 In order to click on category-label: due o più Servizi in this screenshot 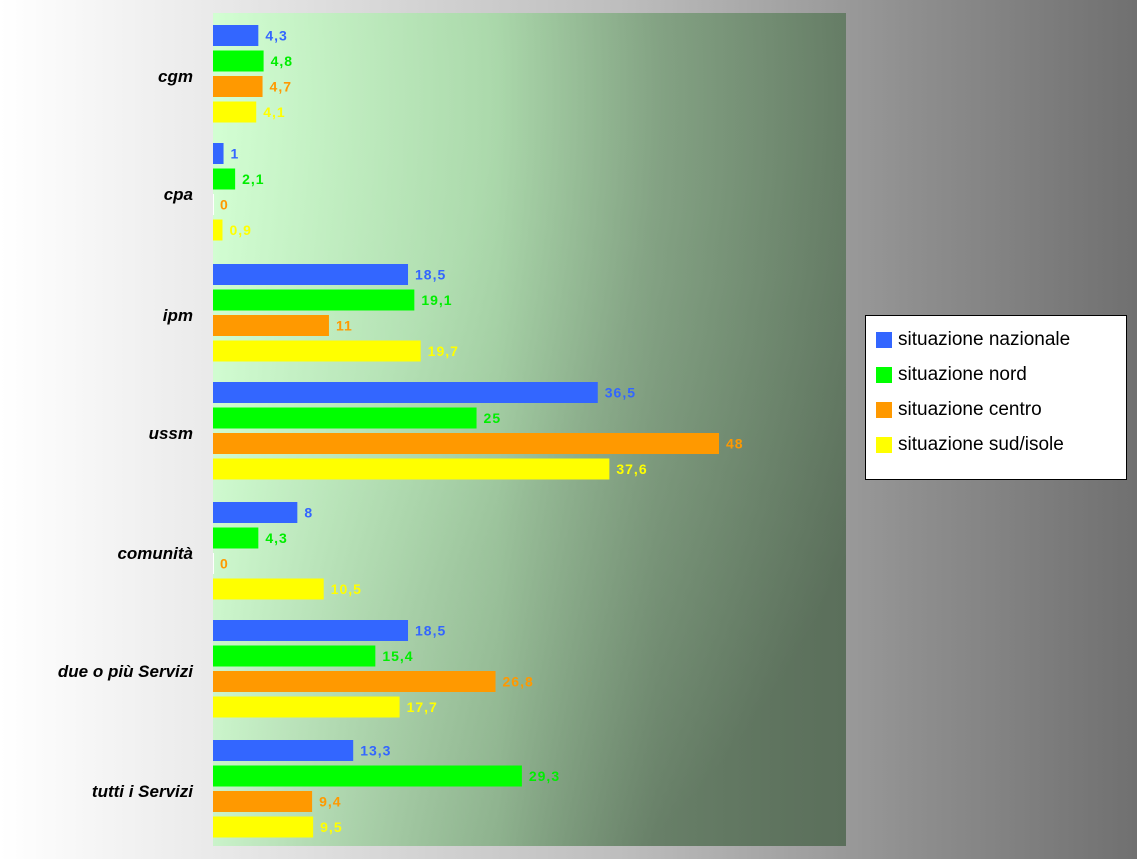, I will do `click(126, 671)`.